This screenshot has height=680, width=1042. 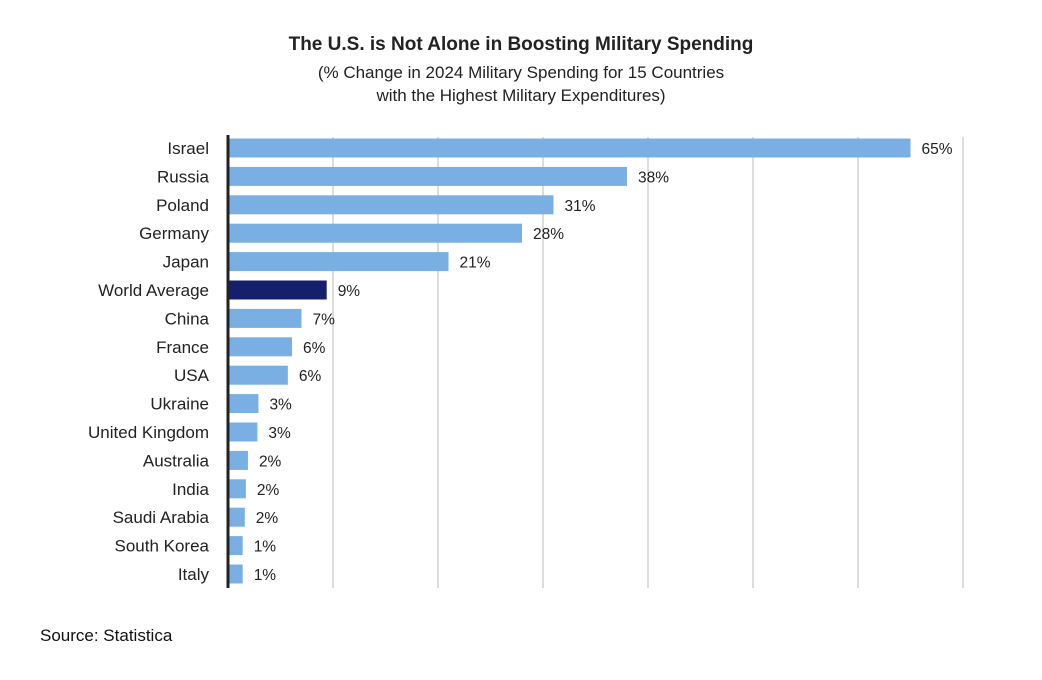 What do you see at coordinates (238, 460) in the screenshot?
I see `bar-australia` at bounding box center [238, 460].